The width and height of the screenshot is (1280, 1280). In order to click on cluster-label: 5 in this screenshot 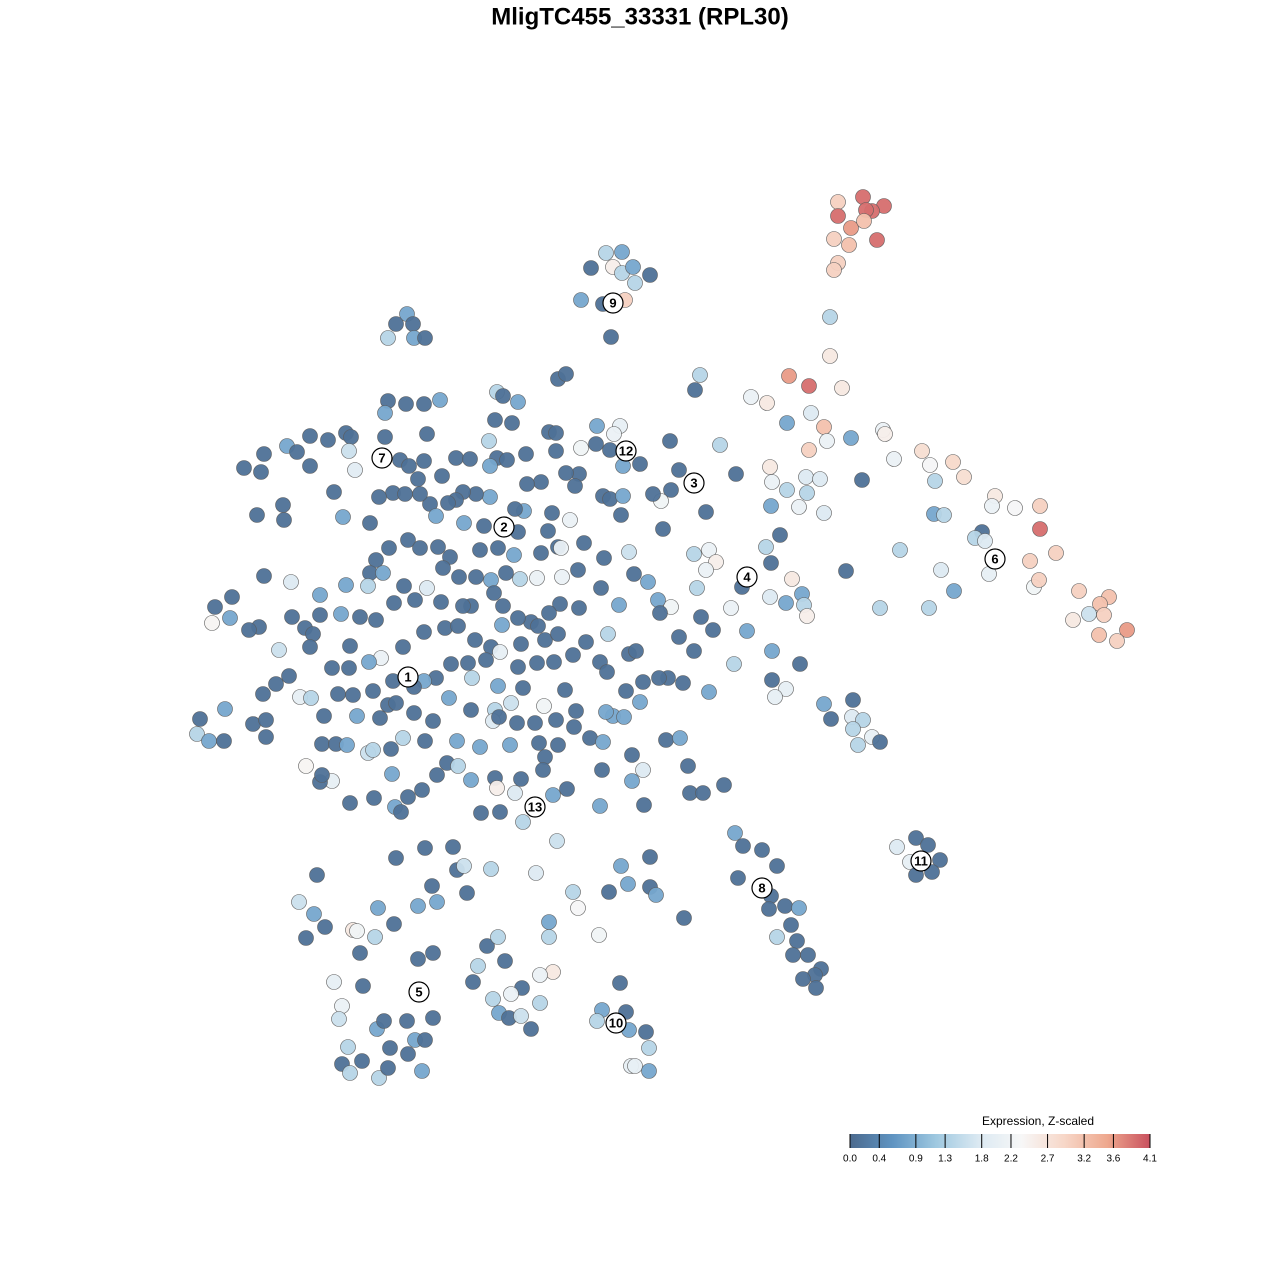, I will do `click(418, 991)`.